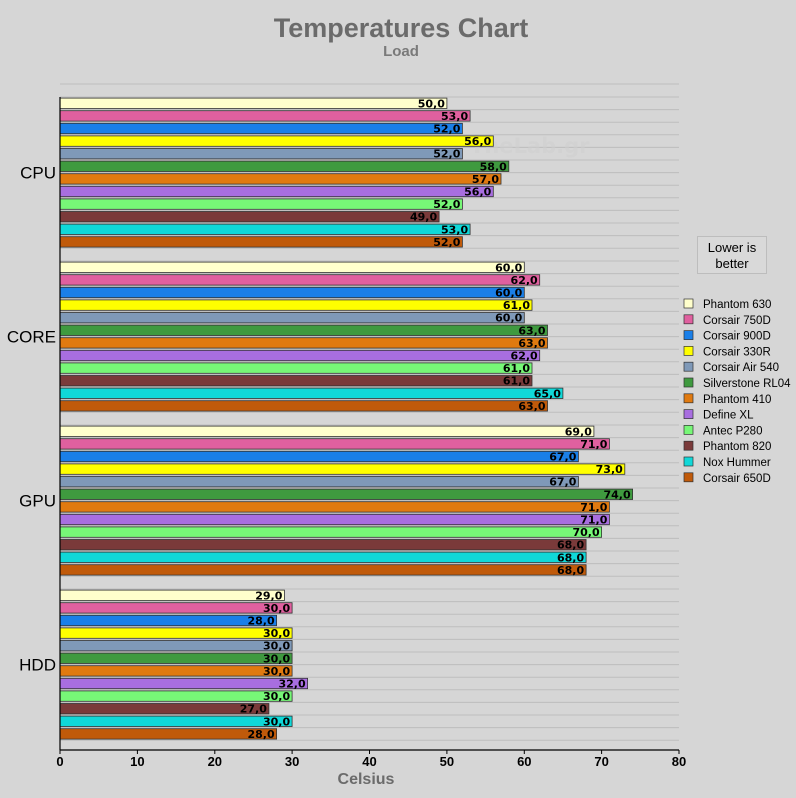 This screenshot has height=798, width=796. Describe the element at coordinates (547, 393) in the screenshot. I see `data-label: 65,0` at that location.